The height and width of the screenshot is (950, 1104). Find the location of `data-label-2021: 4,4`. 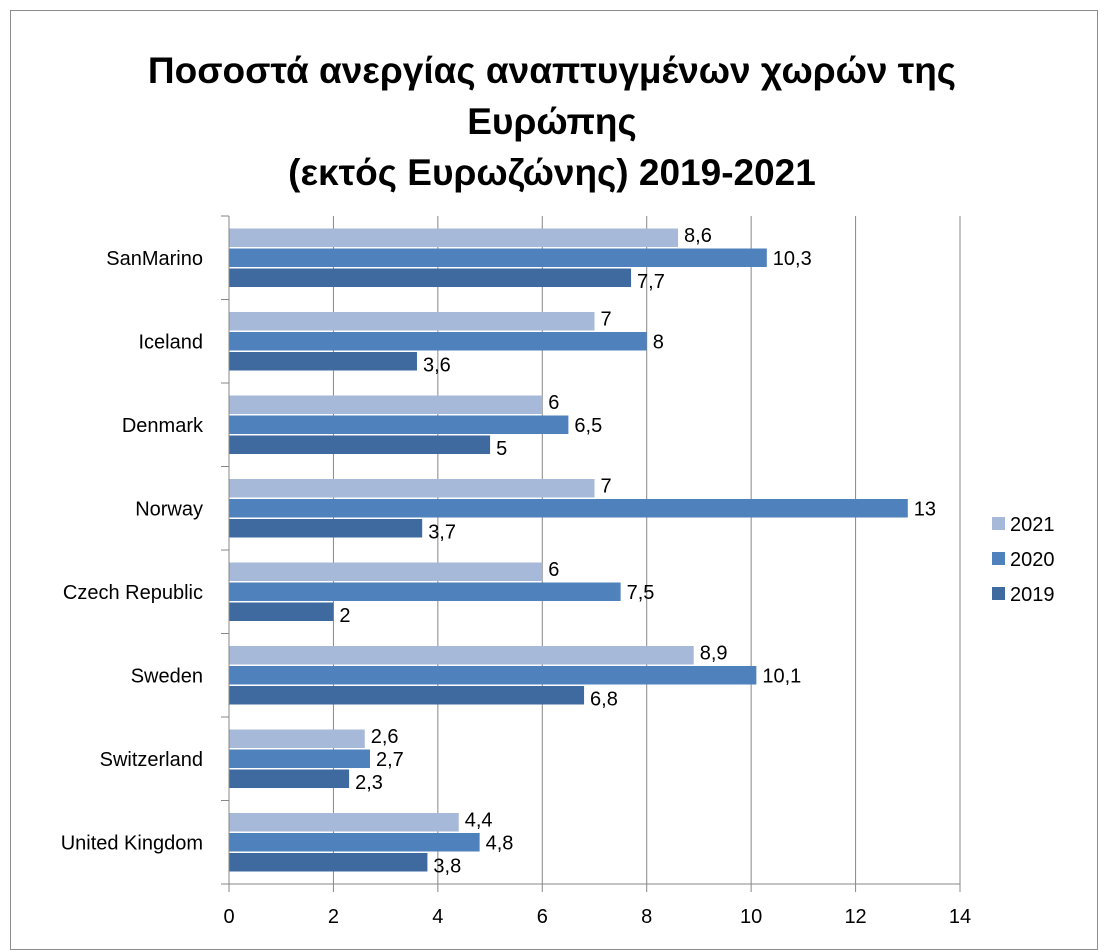

data-label-2021: 4,4 is located at coordinates (479, 820).